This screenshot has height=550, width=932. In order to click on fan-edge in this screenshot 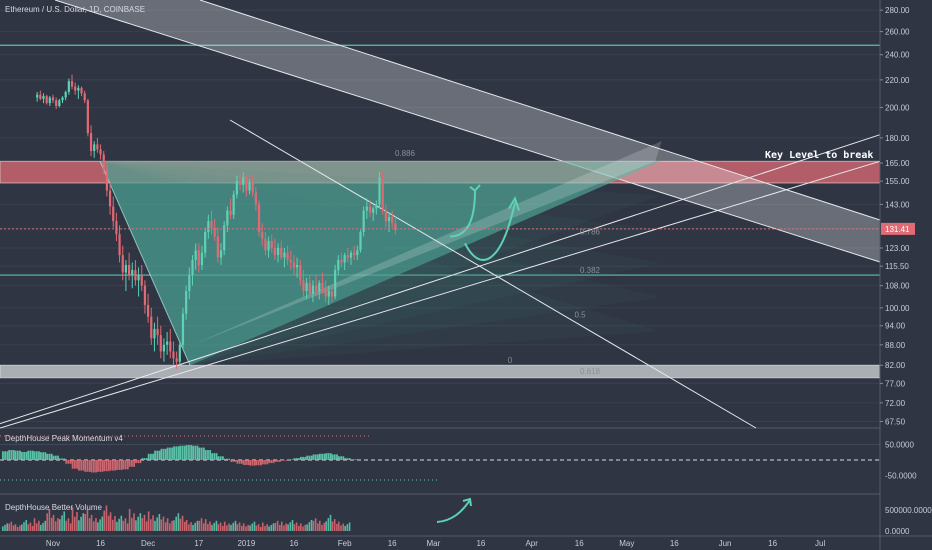, I will do `click(145, 263)`.